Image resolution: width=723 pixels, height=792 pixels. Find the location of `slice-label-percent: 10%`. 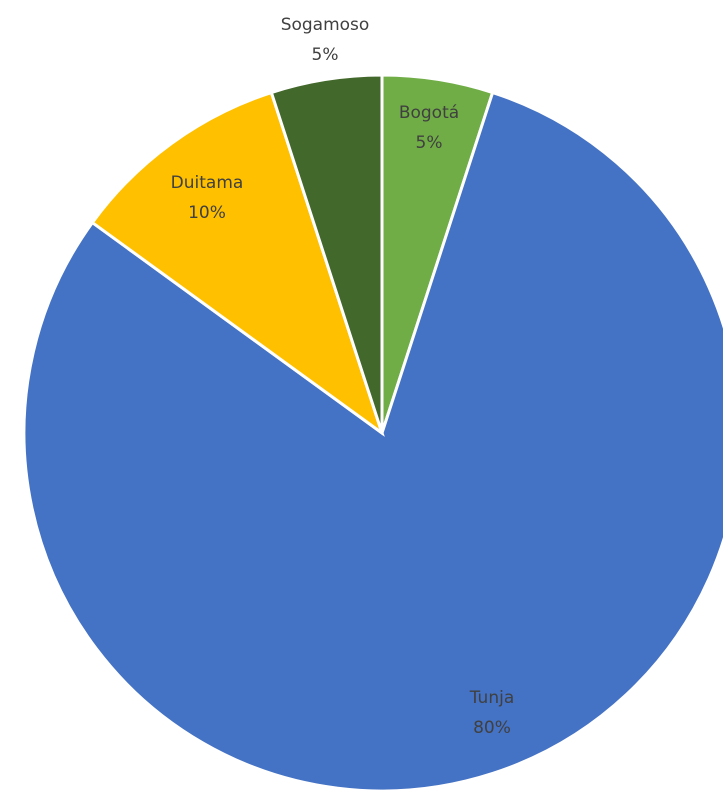

slice-label-percent: 10% is located at coordinates (207, 213).